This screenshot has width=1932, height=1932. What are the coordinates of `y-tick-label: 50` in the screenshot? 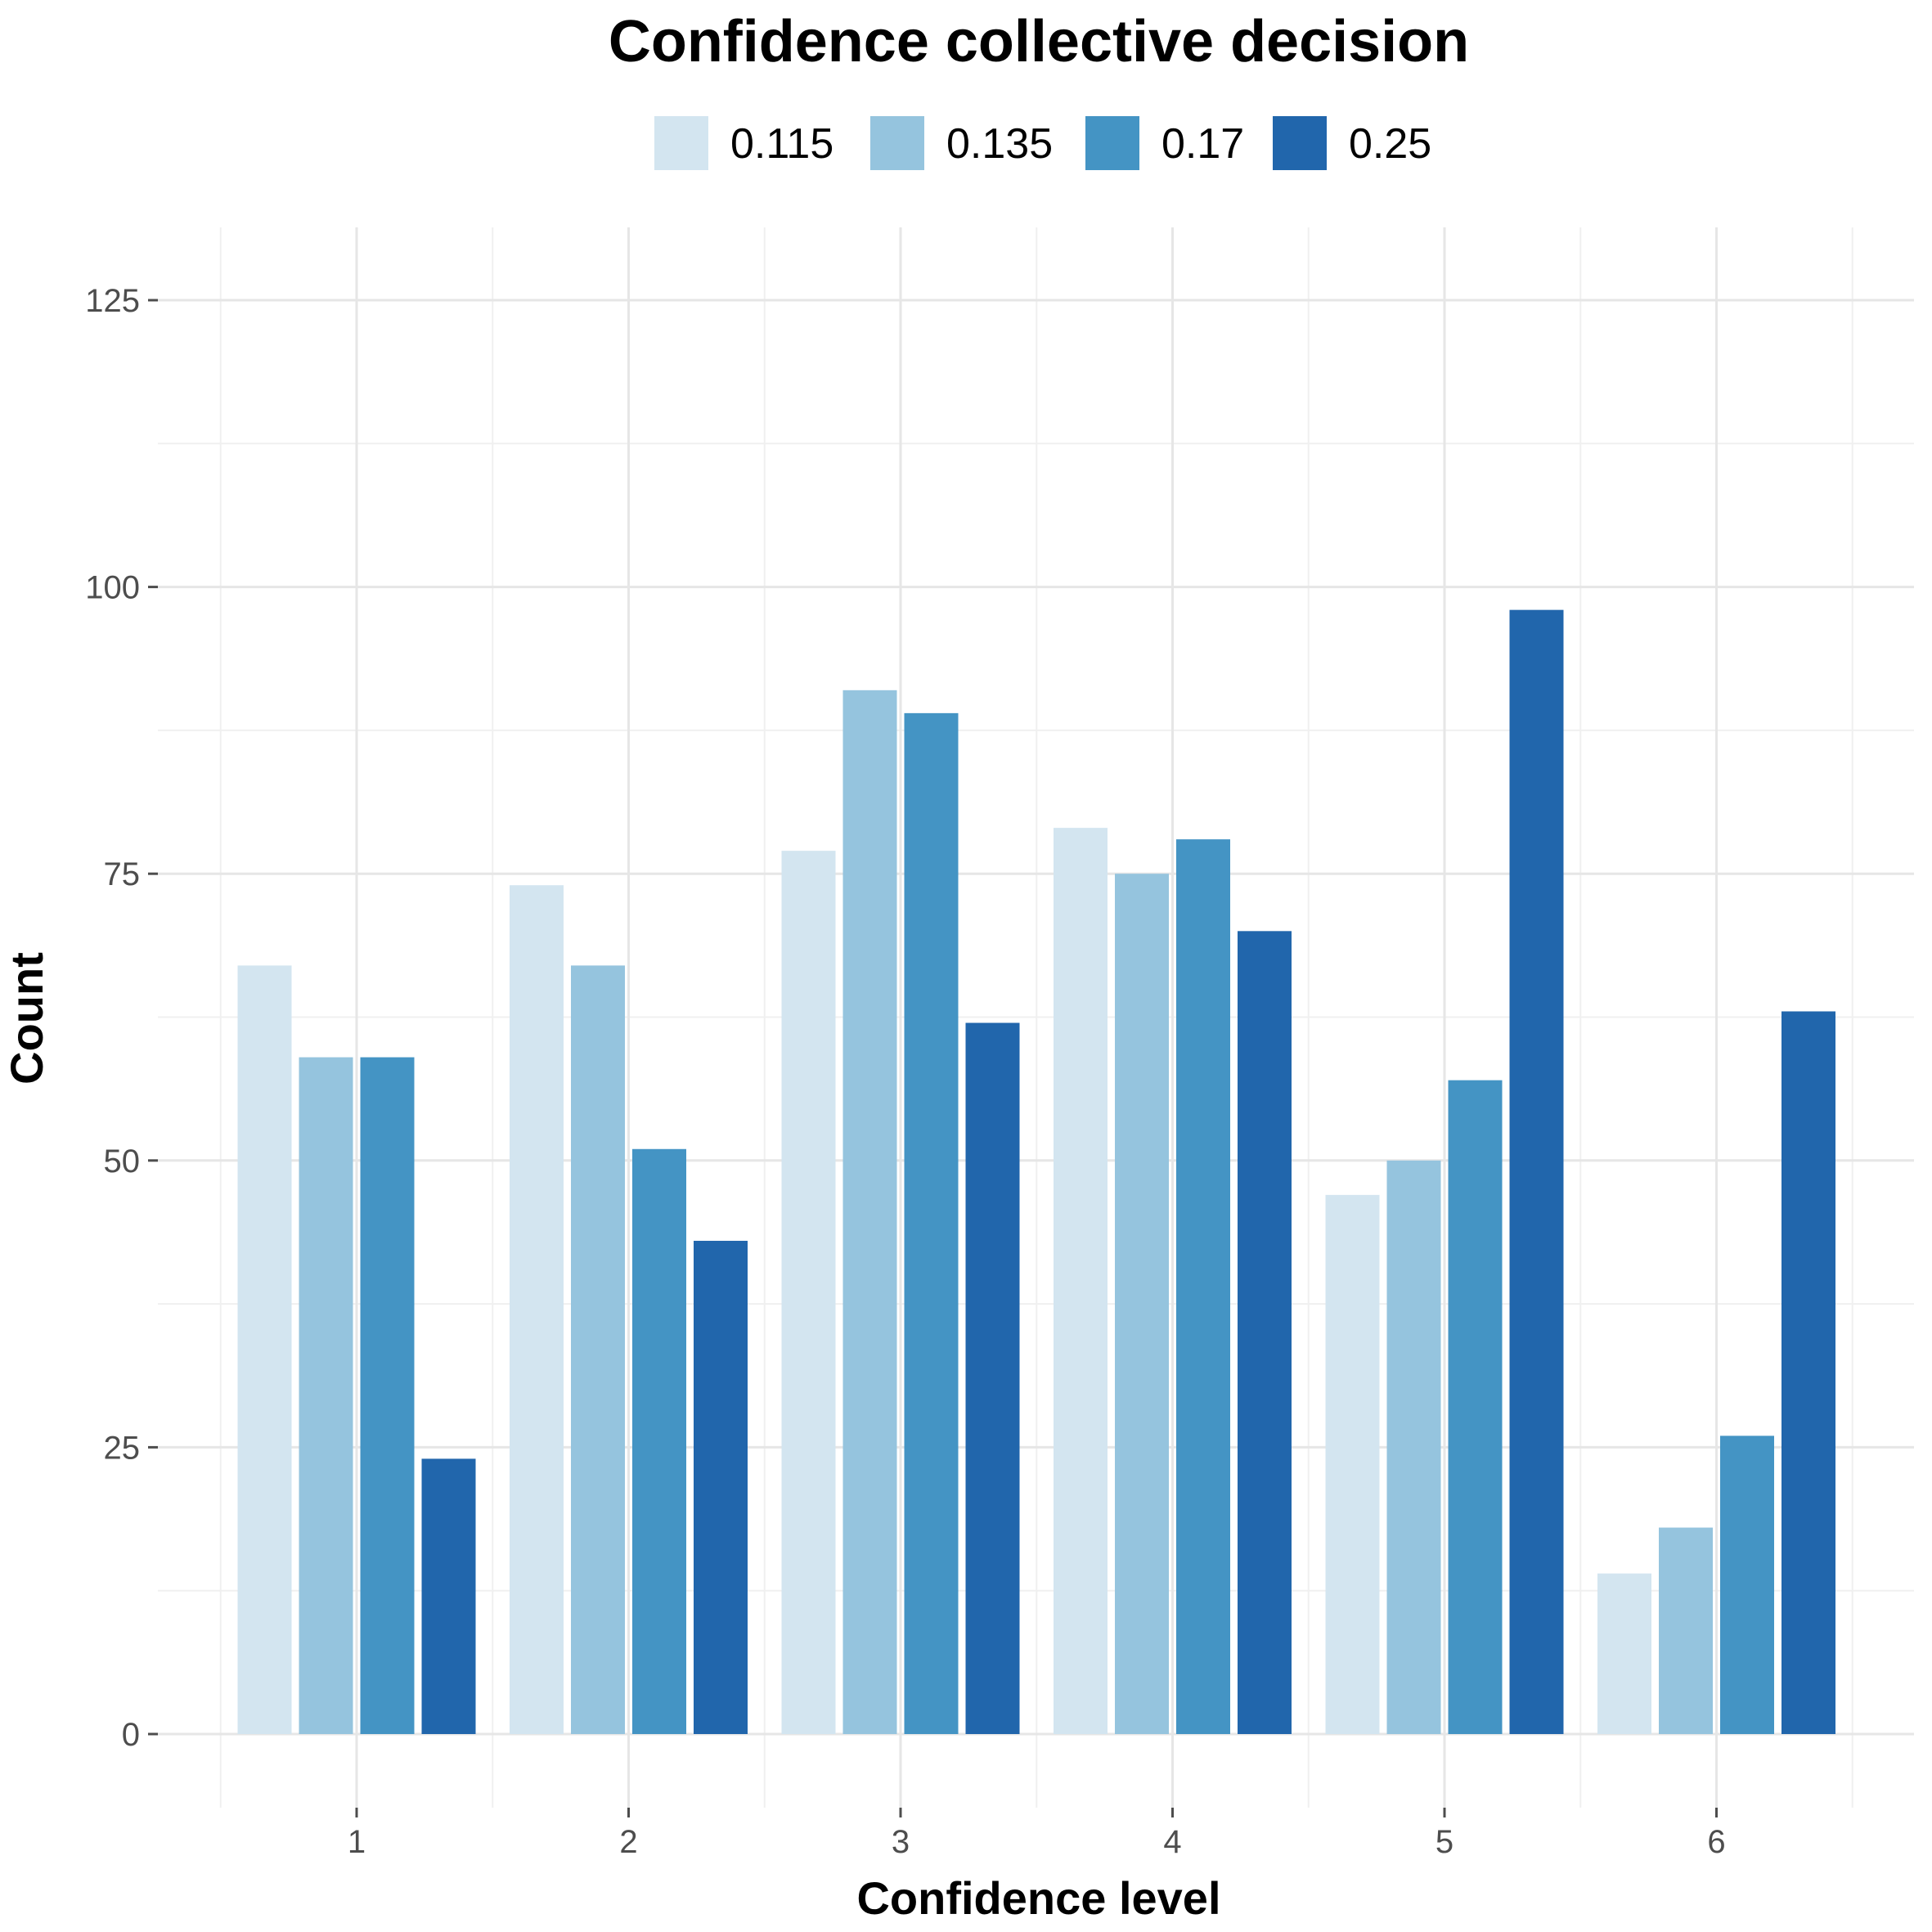 It's located at (122, 1161).